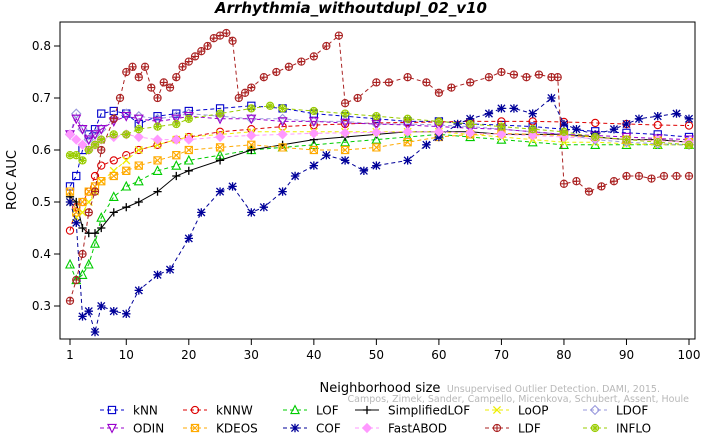  What do you see at coordinates (220, 428) in the screenshot?
I see `legend-item-kdeos: KDEOS` at bounding box center [220, 428].